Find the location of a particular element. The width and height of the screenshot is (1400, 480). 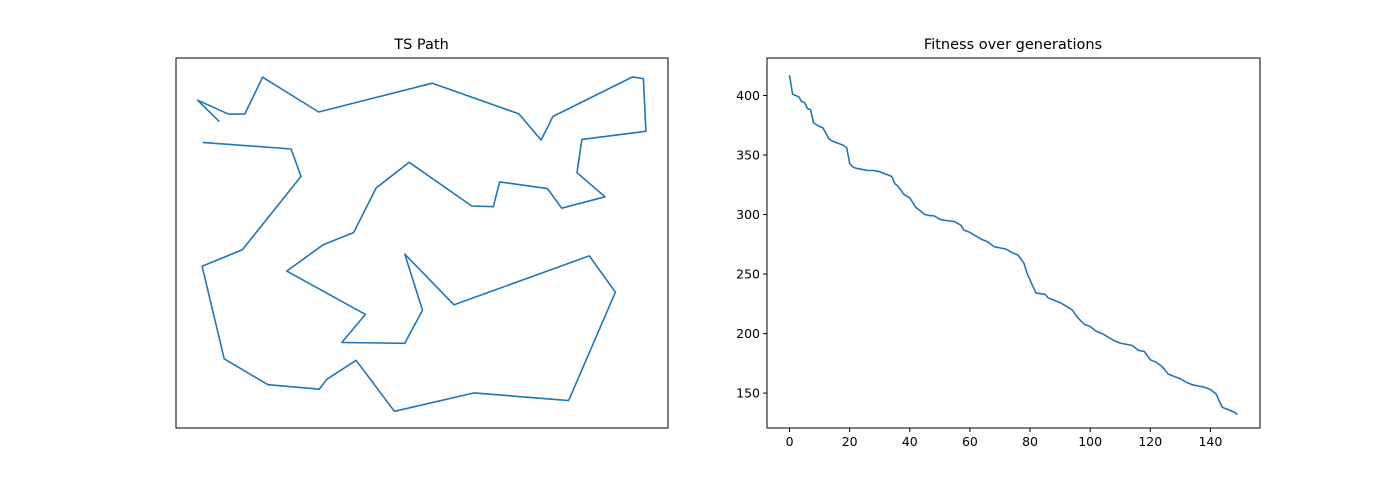

x-tick-label: 80 is located at coordinates (1030, 441).